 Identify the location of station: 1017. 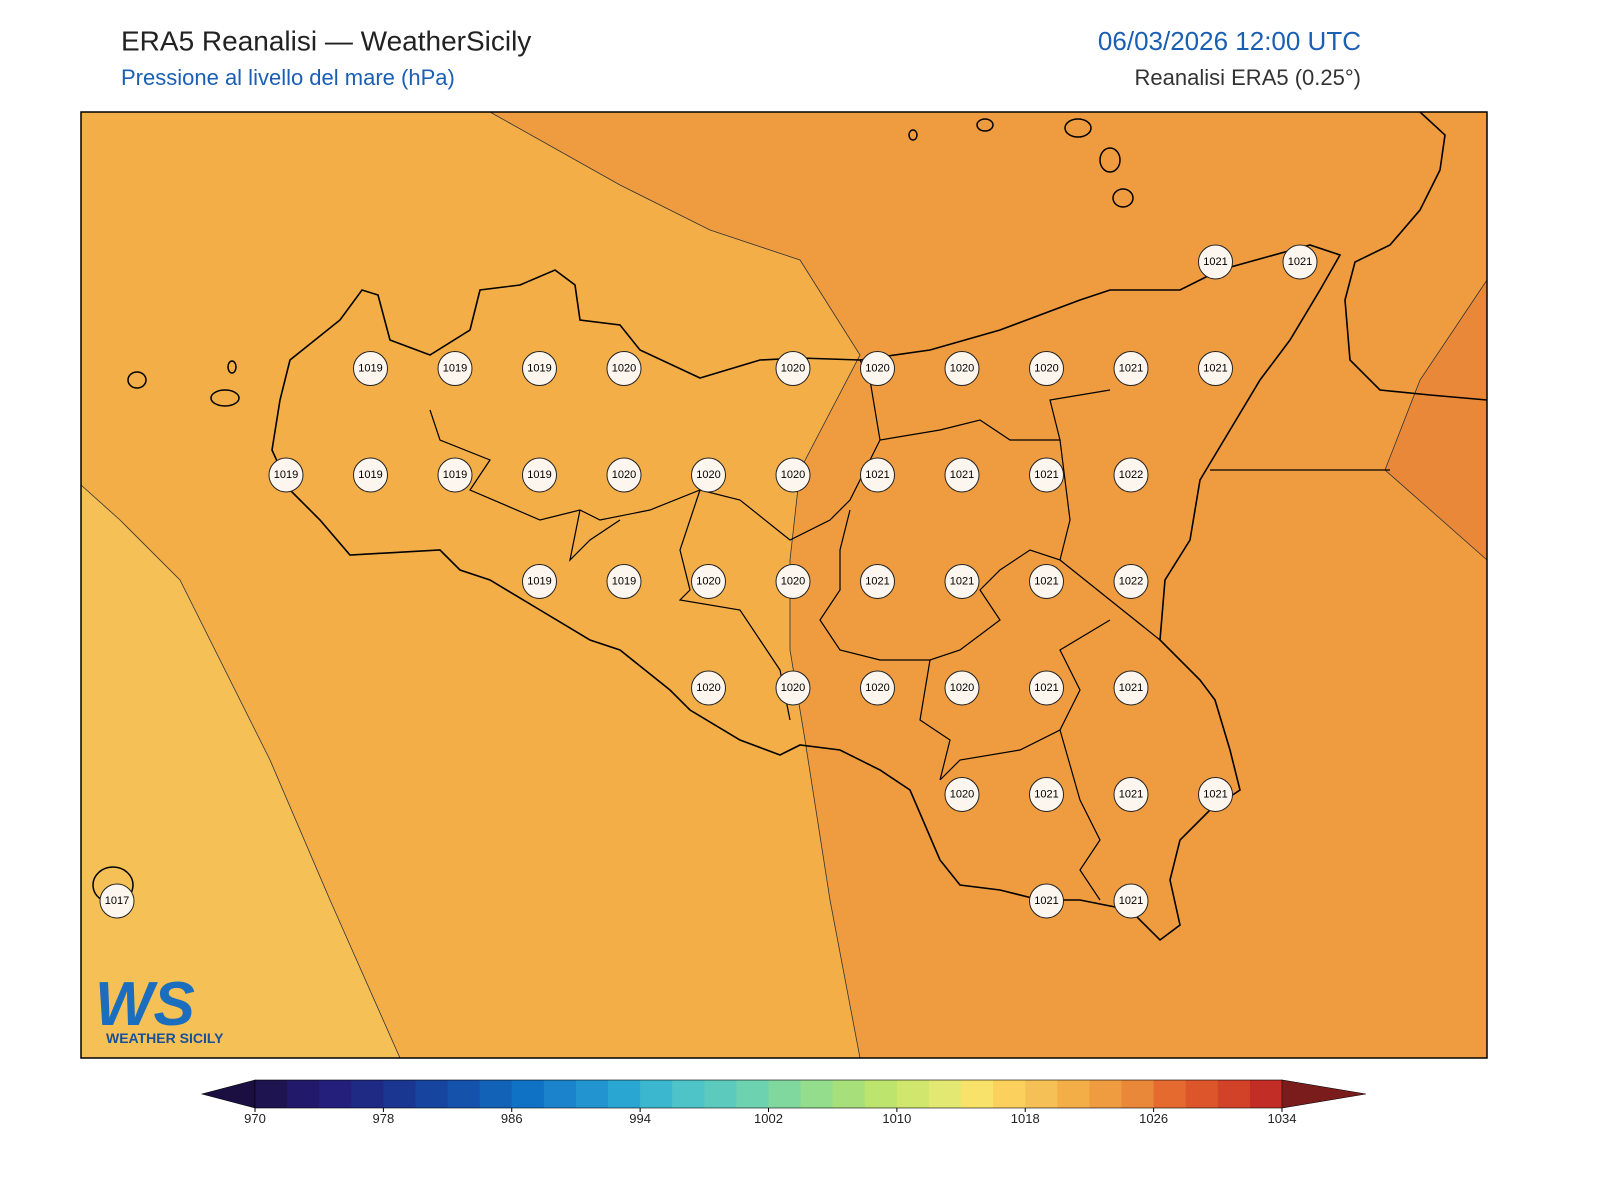
(117, 901).